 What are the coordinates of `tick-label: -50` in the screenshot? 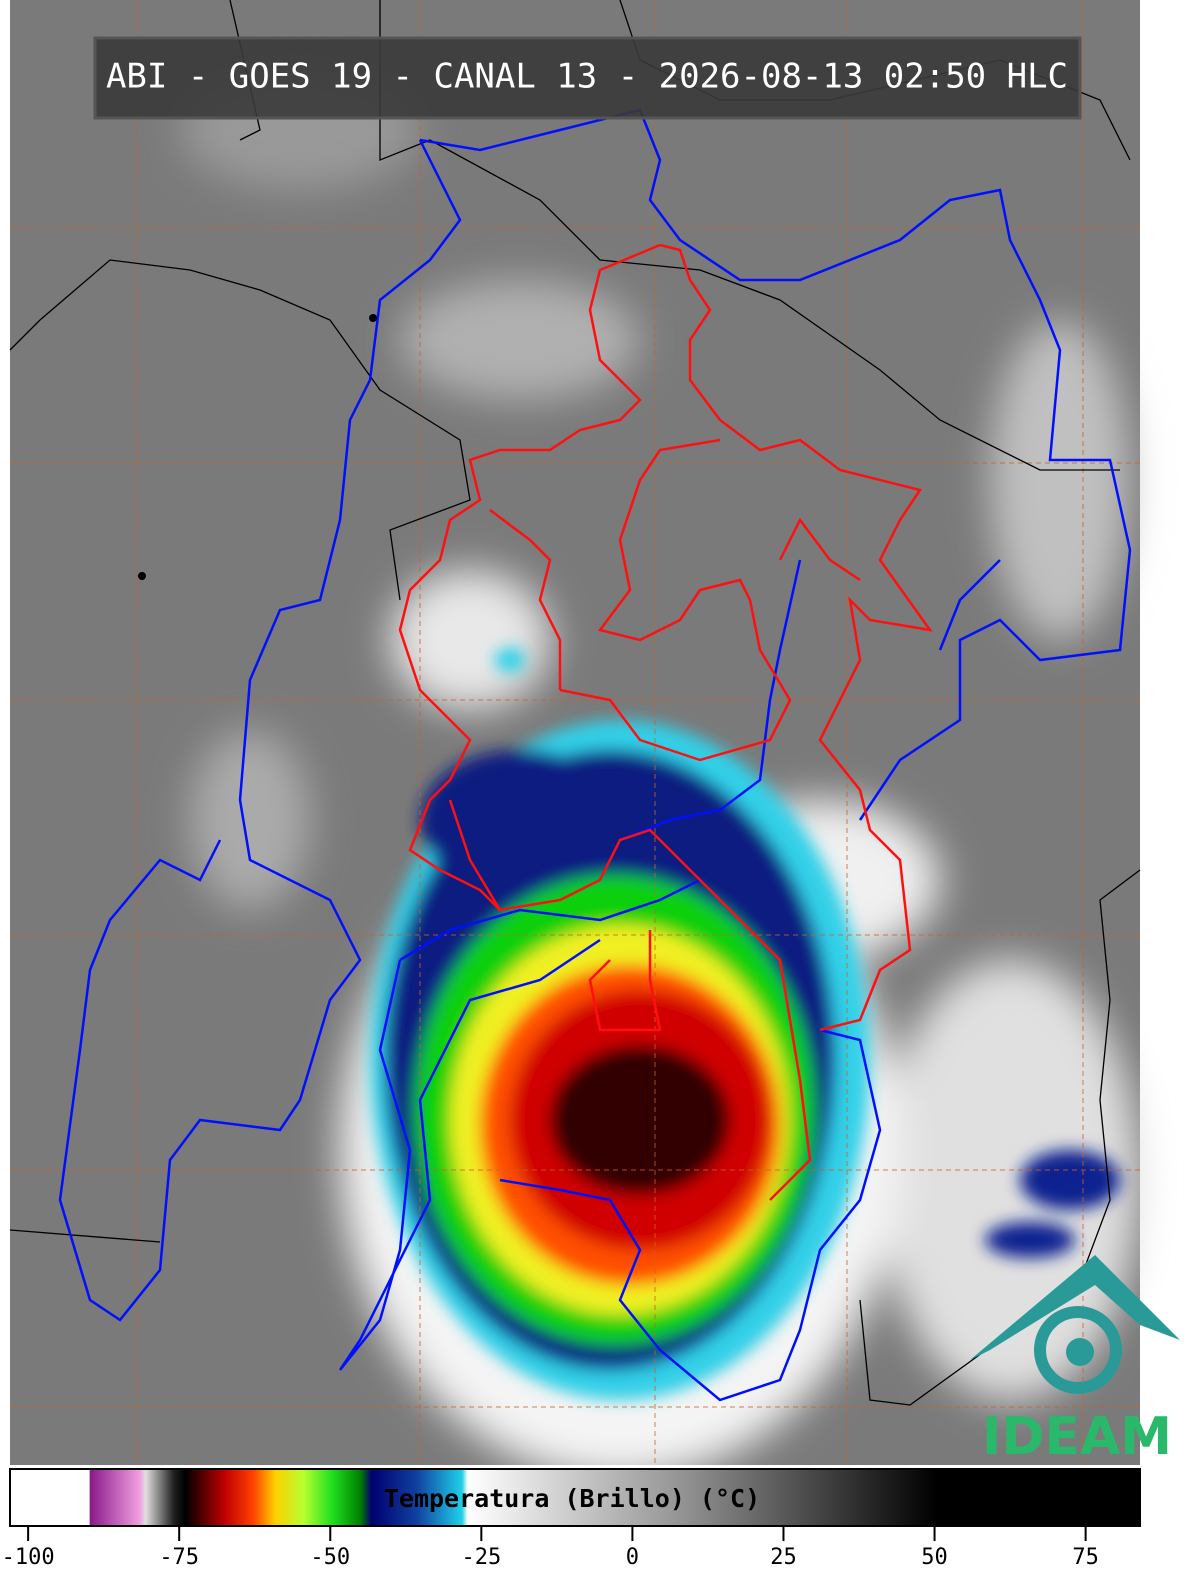 It's located at (330, 1557).